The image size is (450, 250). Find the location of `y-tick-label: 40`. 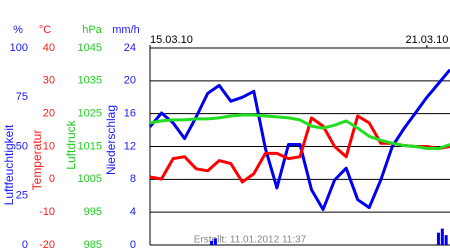

y-tick-label: 40 is located at coordinates (49, 48).